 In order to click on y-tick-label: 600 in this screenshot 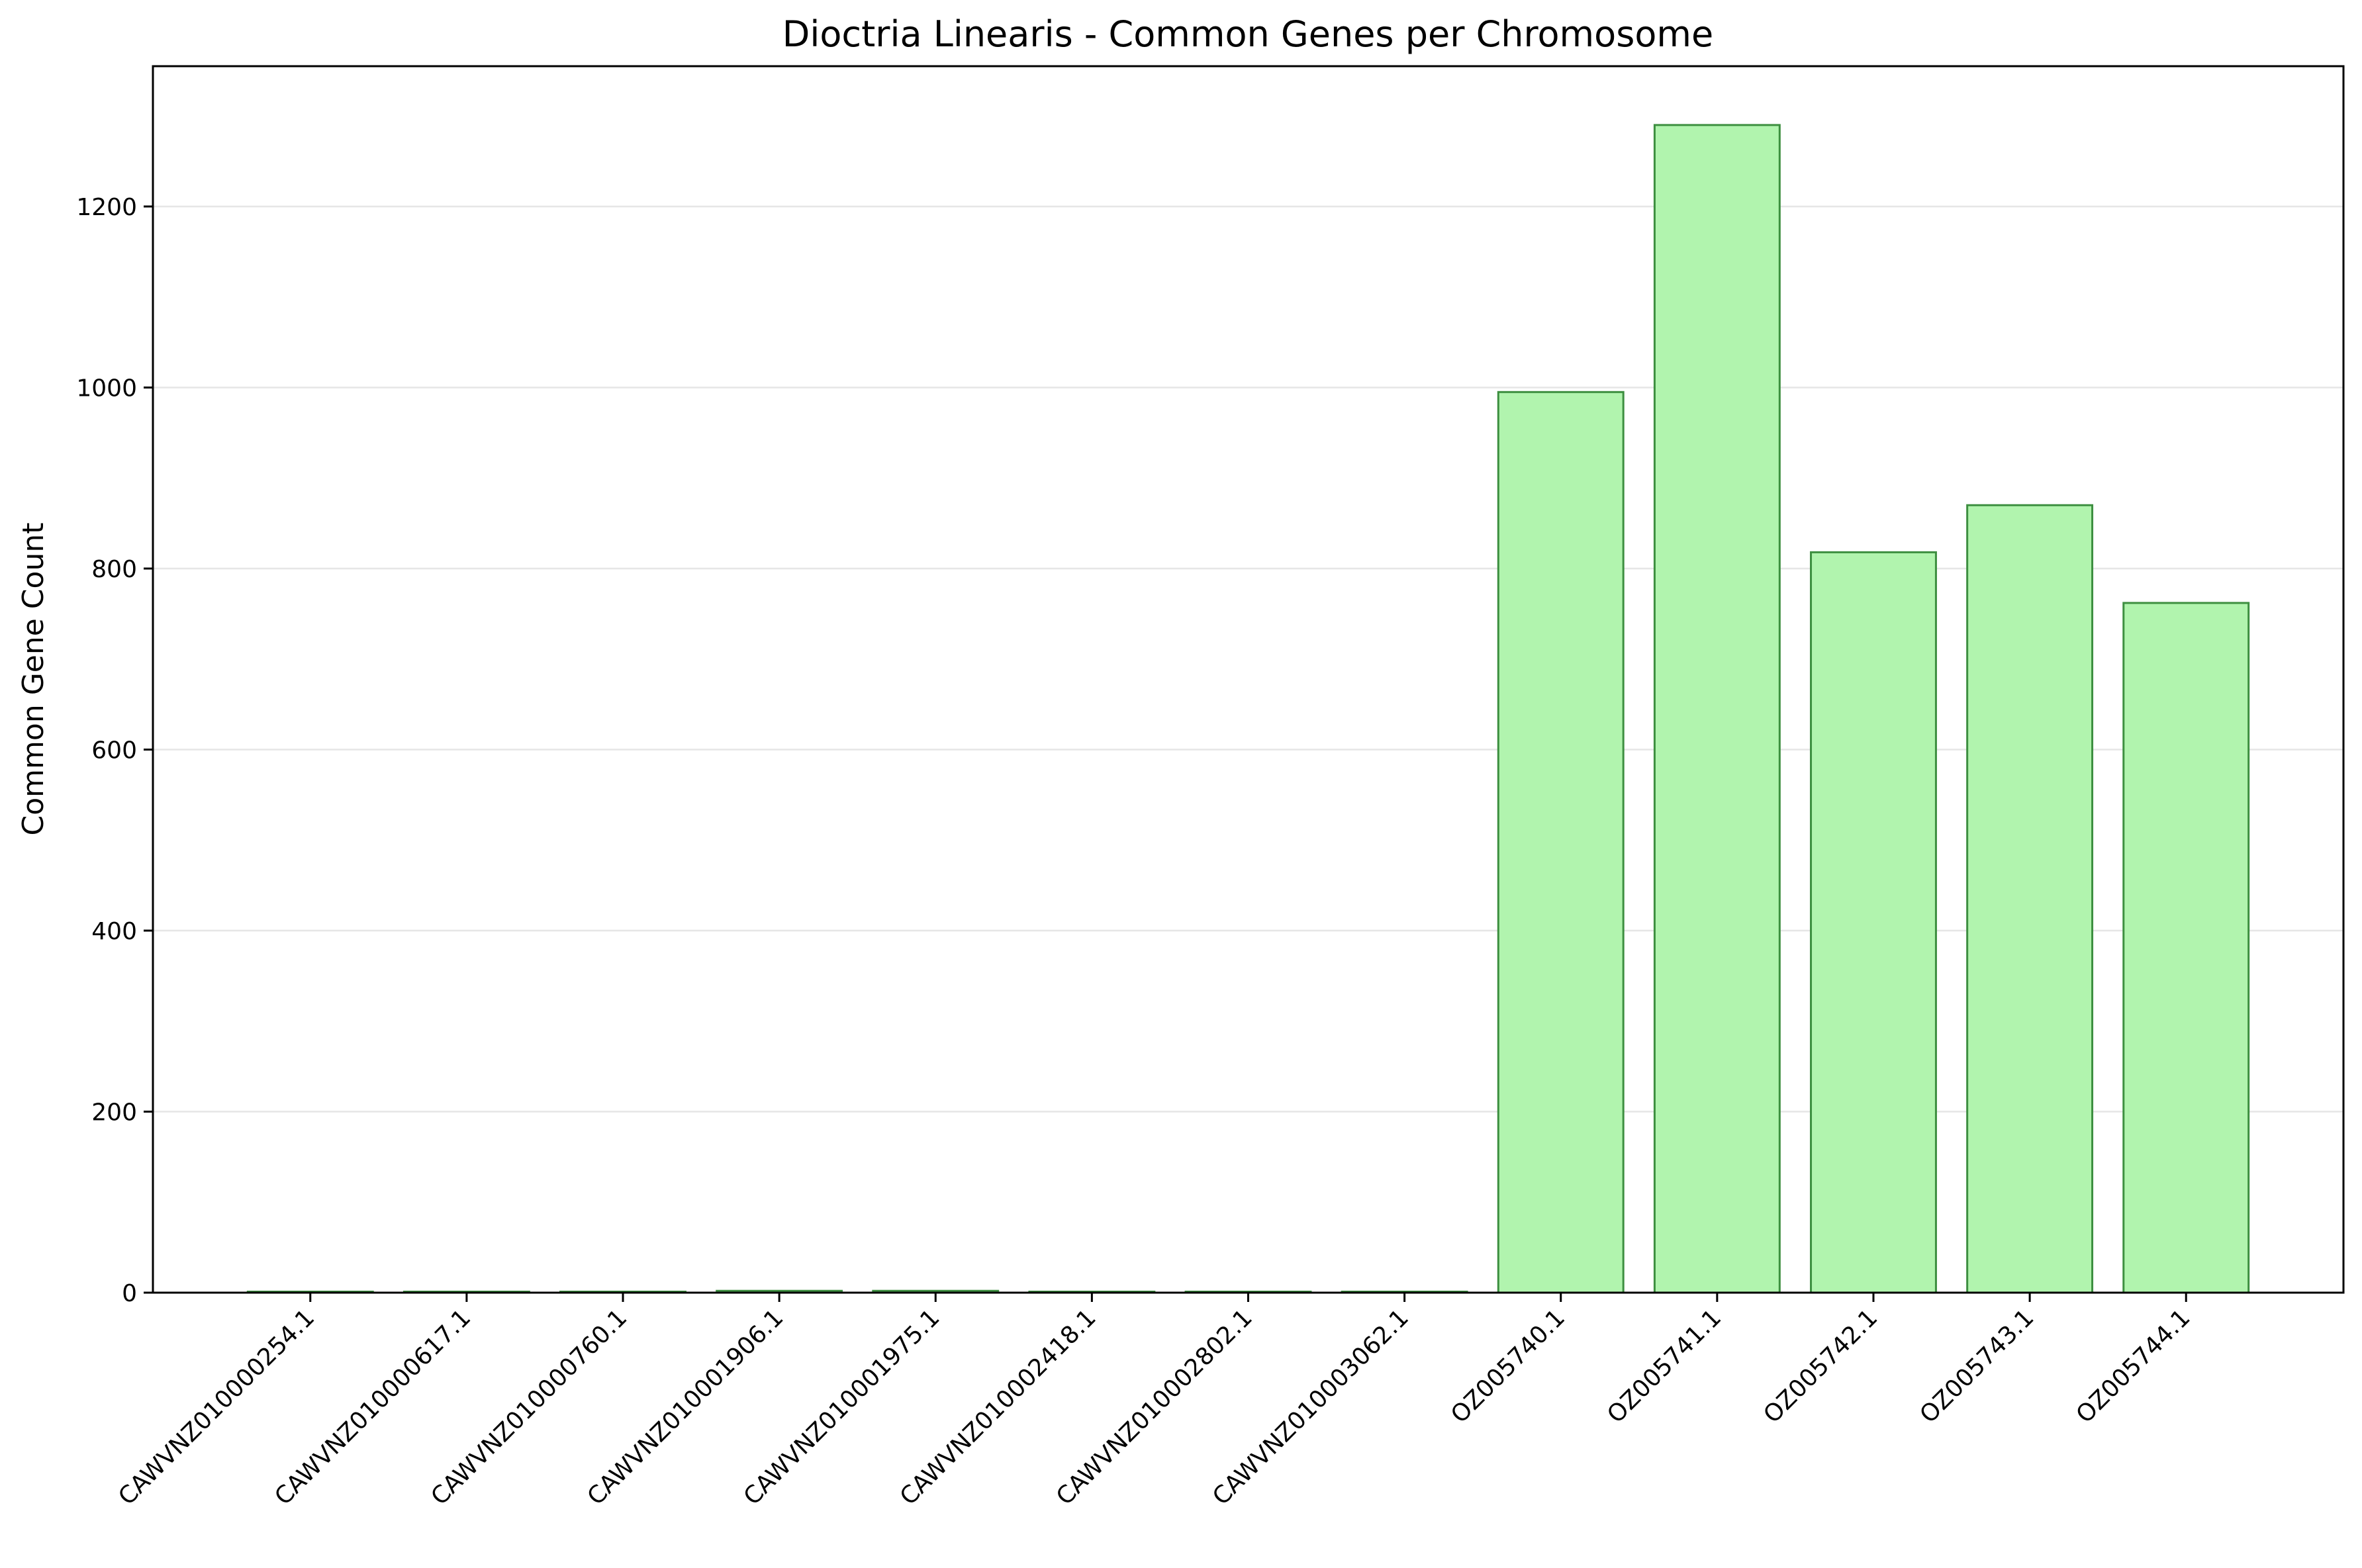, I will do `click(114, 750)`.